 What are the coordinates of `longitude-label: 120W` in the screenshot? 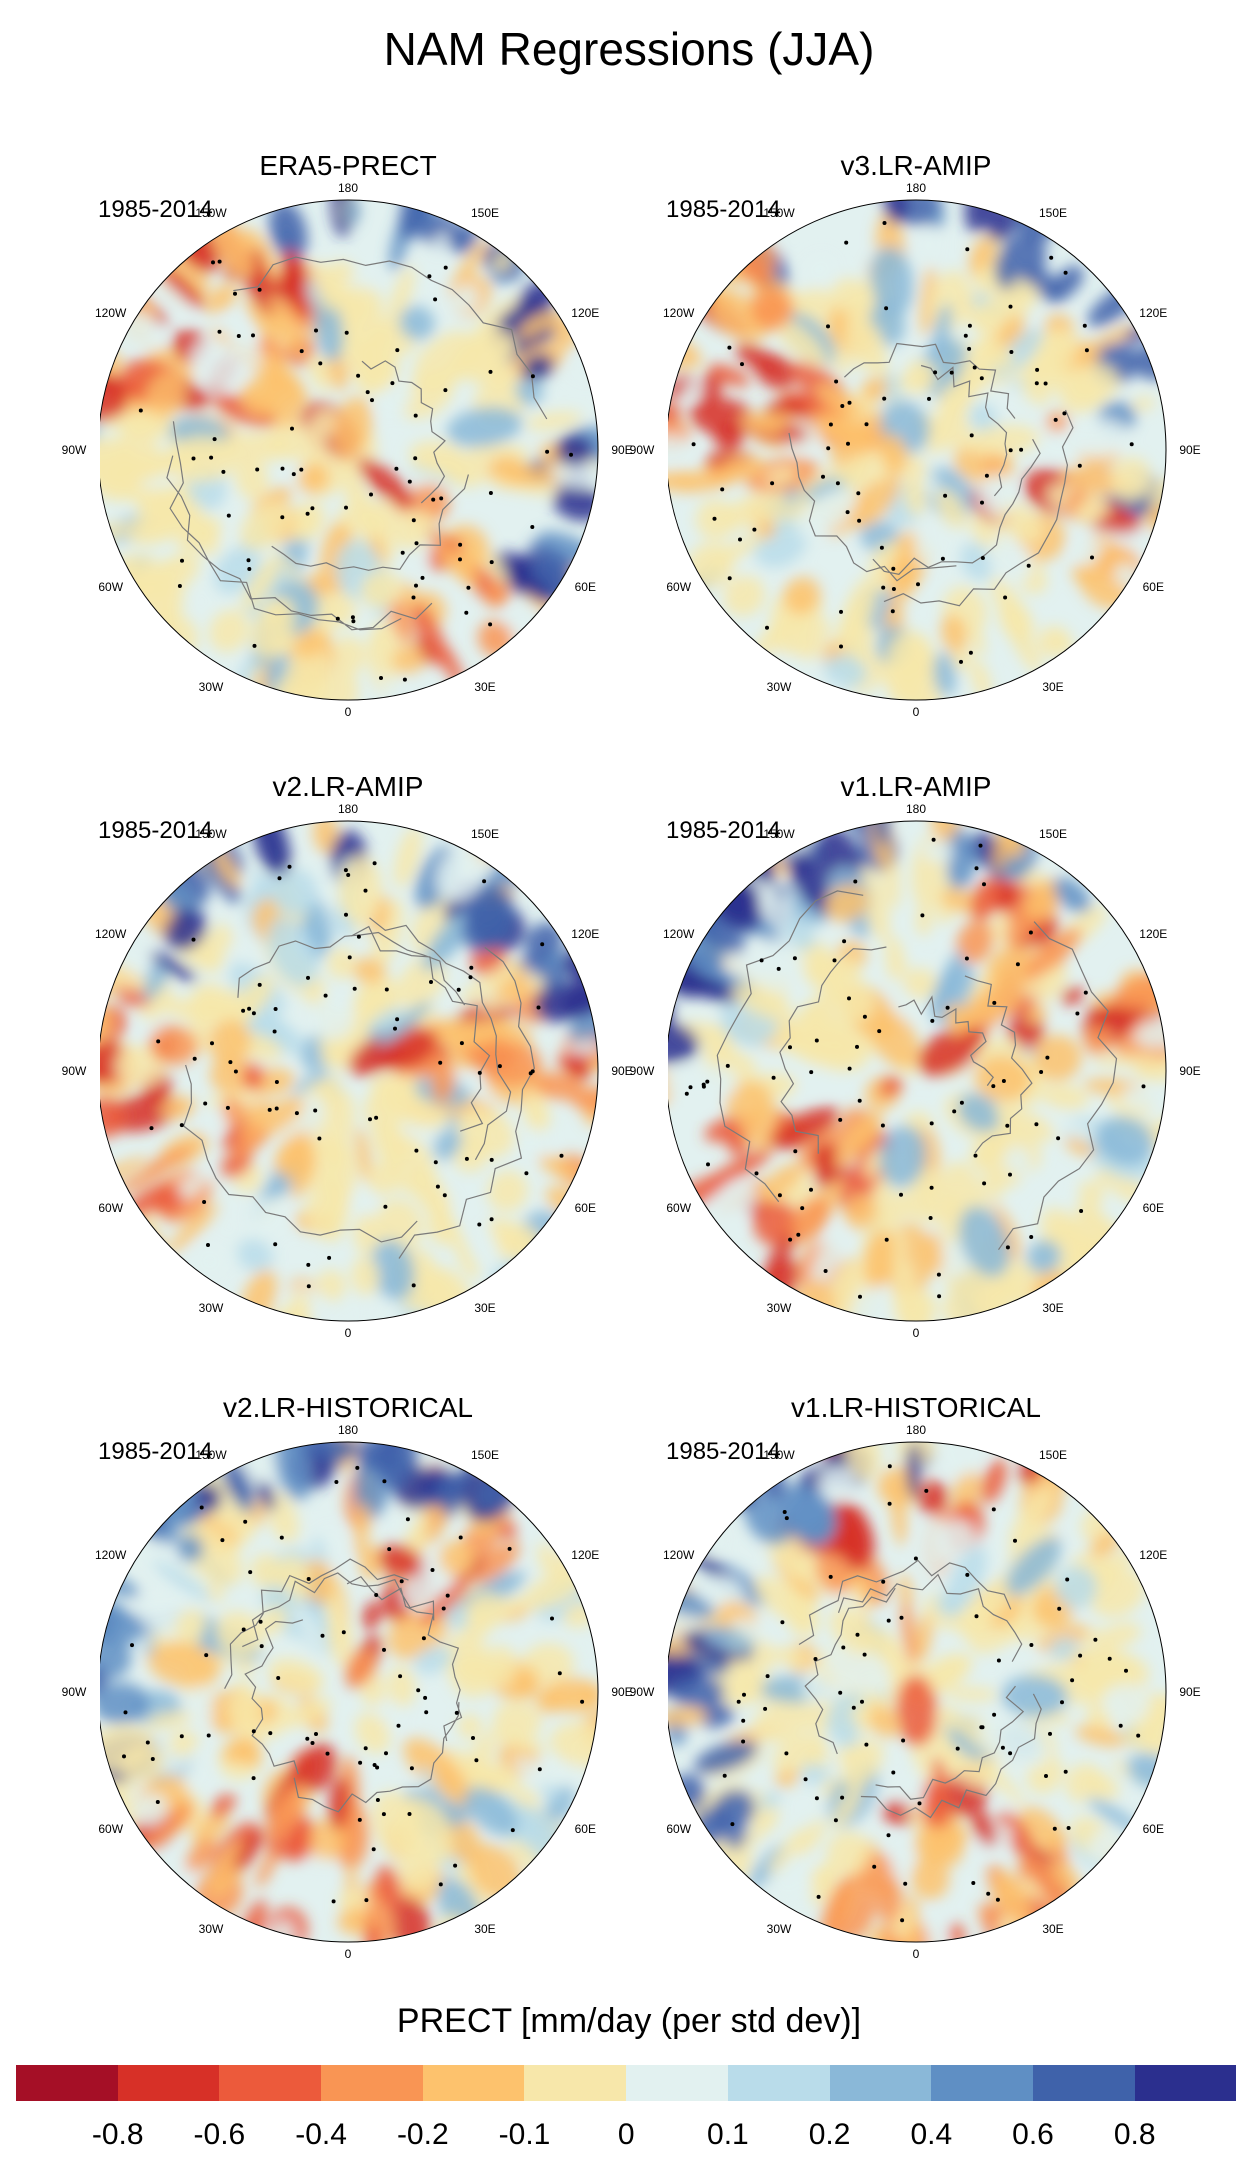 It's located at (679, 934).